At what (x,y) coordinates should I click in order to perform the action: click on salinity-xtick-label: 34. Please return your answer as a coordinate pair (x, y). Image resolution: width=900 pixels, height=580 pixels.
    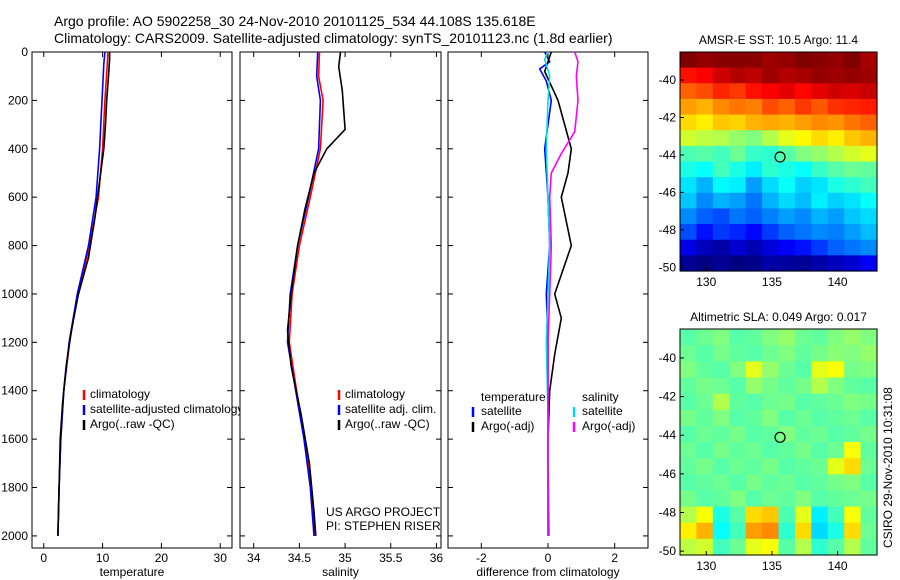
    Looking at the image, I should click on (254, 558).